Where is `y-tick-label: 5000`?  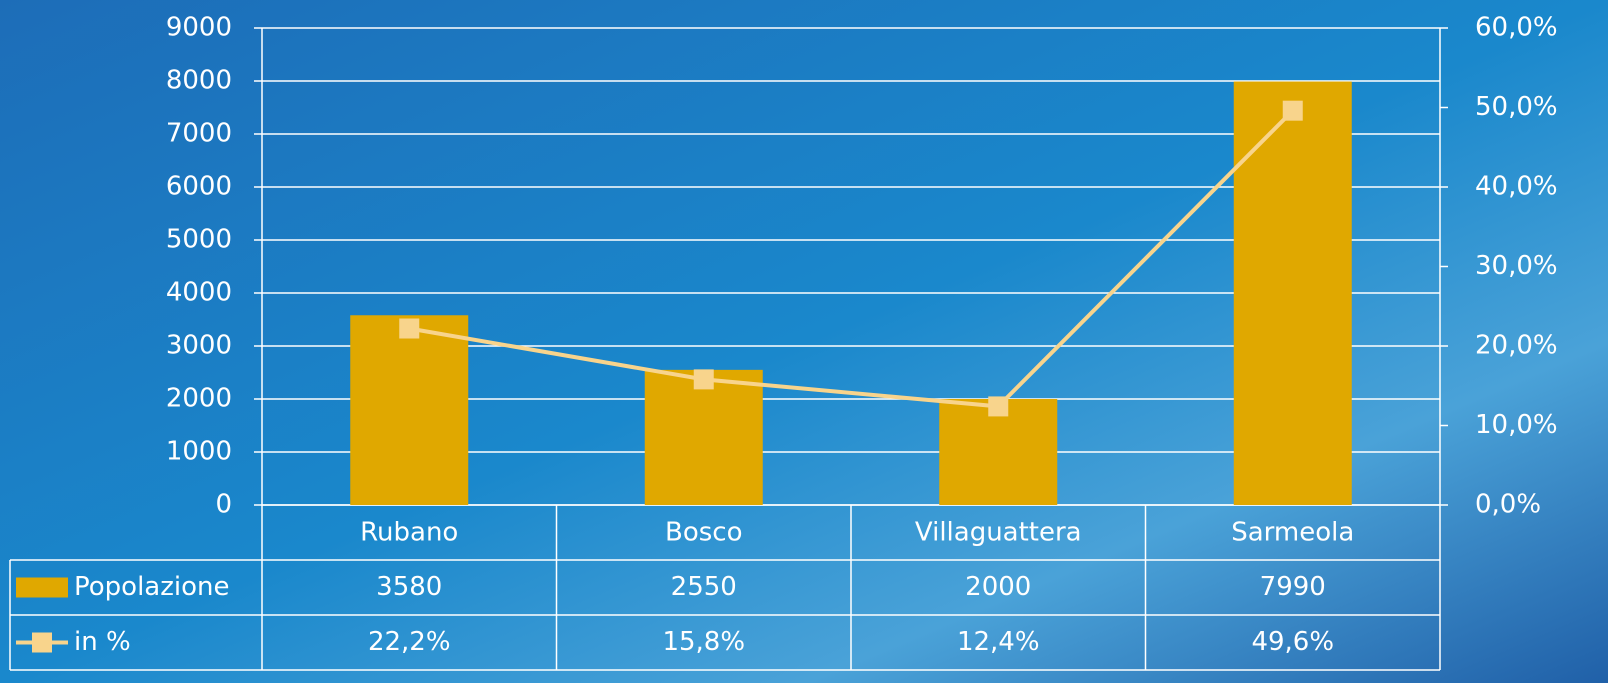 y-tick-label: 5000 is located at coordinates (199, 240).